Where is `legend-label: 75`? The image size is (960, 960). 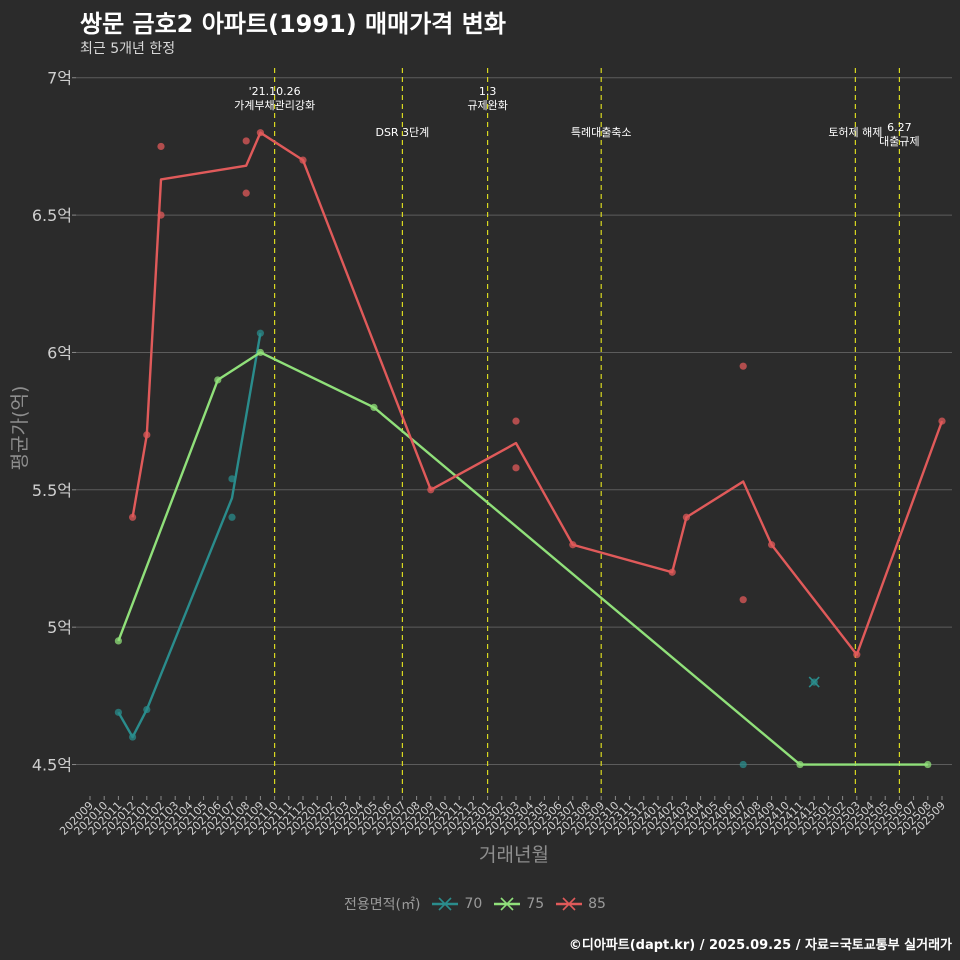 legend-label: 75 is located at coordinates (535, 904).